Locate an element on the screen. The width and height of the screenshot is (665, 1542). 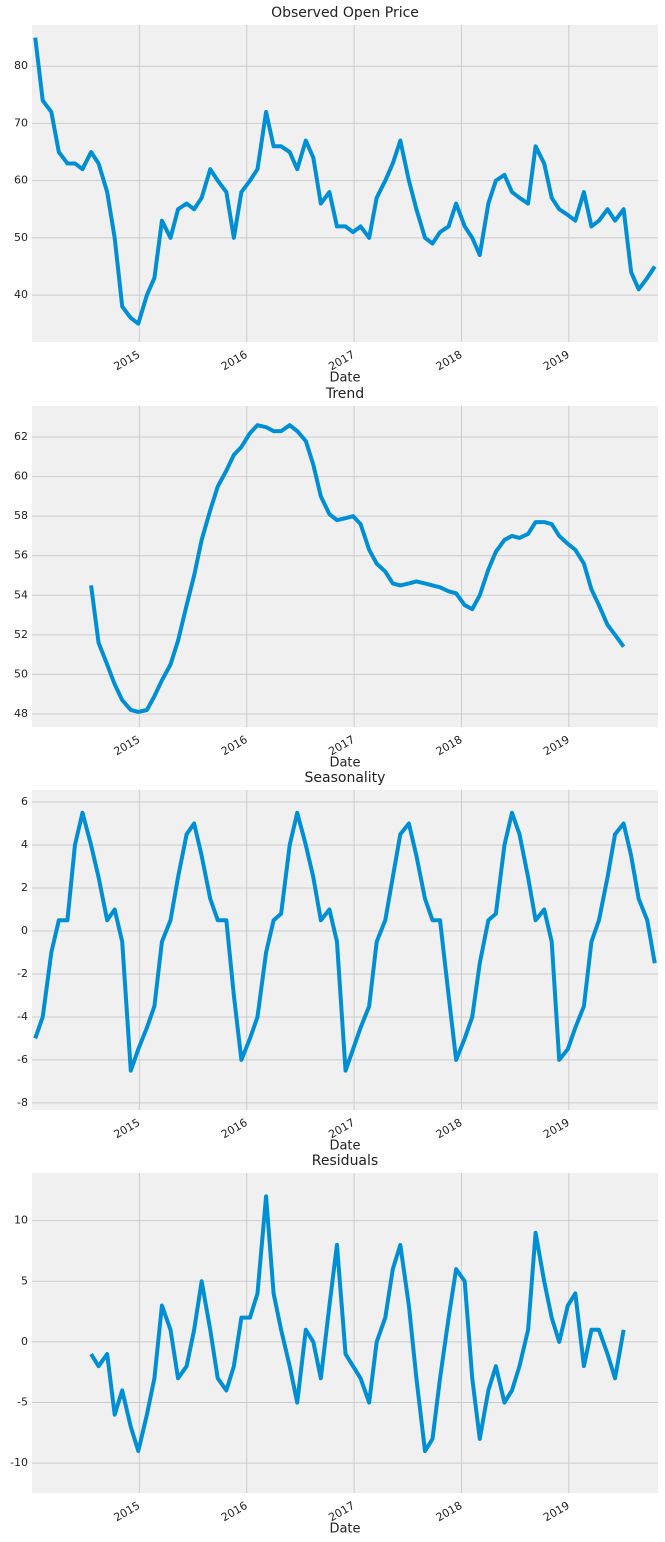
y-tick-label: -4 is located at coordinates (22, 1016).